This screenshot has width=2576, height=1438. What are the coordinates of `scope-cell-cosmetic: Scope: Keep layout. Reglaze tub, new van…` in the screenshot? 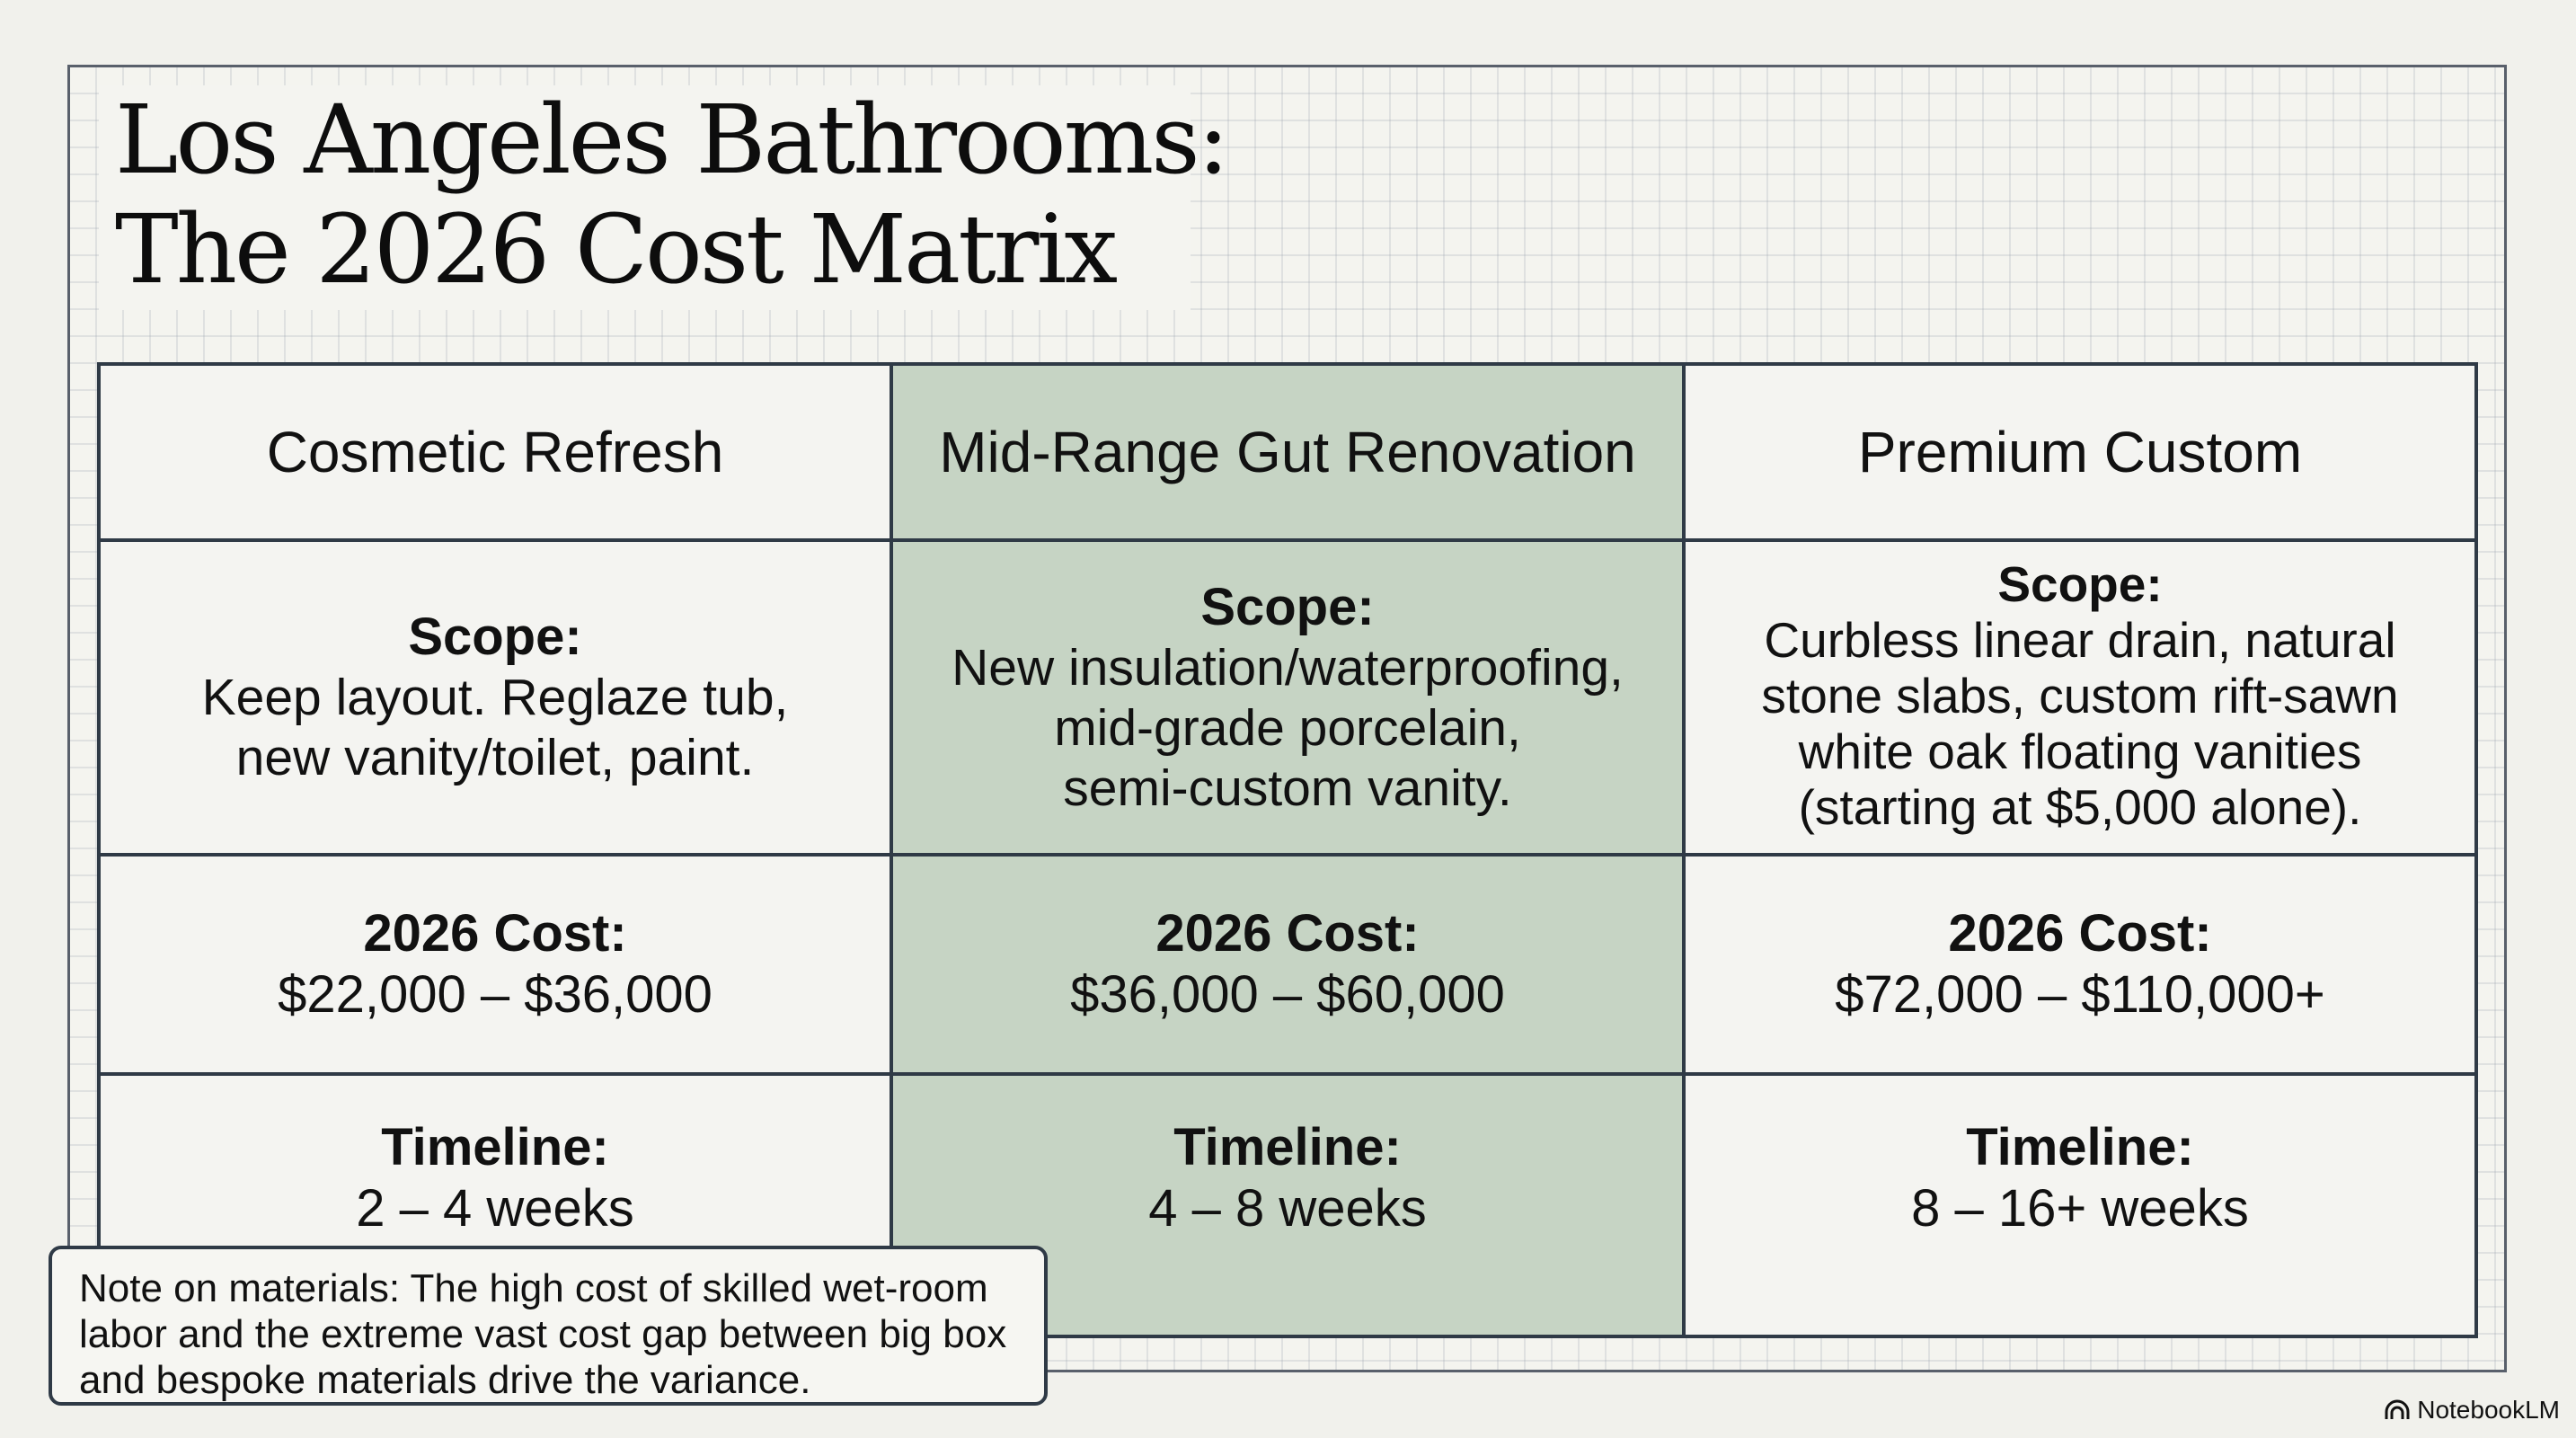 It's located at (495, 697).